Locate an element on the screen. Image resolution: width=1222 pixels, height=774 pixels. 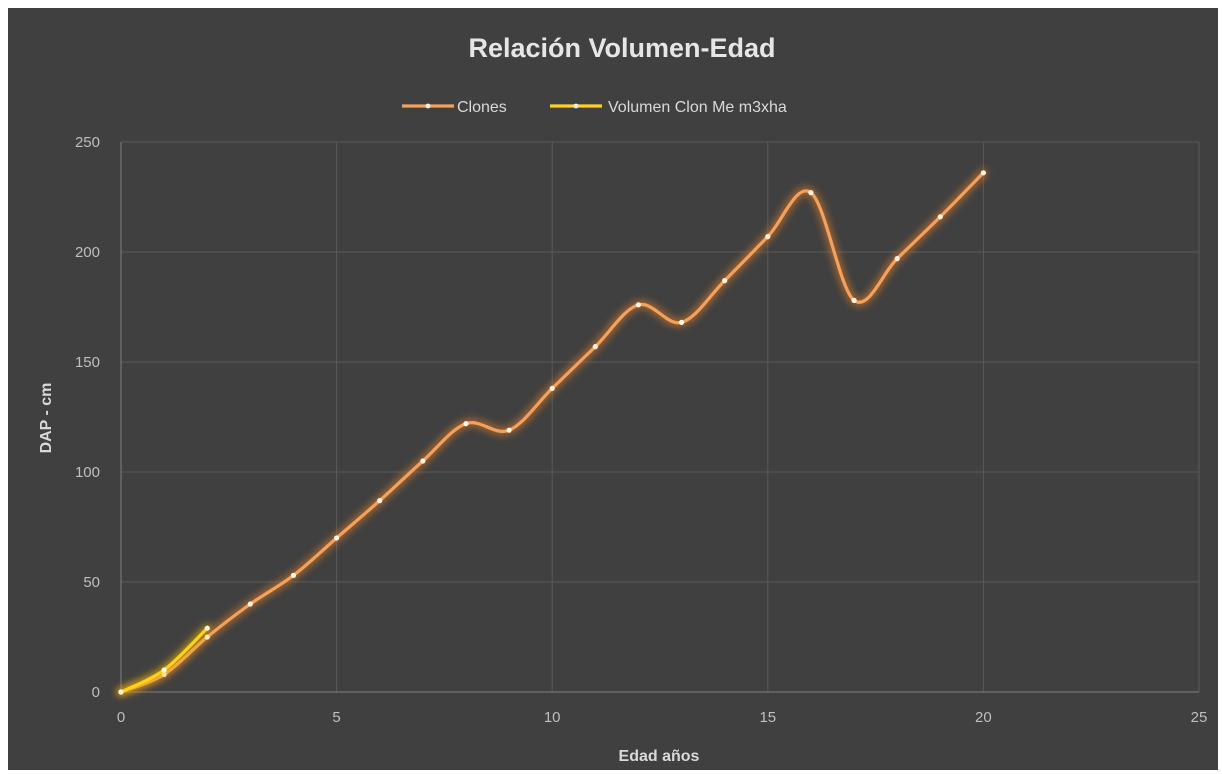
x-tick-label: 25 is located at coordinates (1199, 717).